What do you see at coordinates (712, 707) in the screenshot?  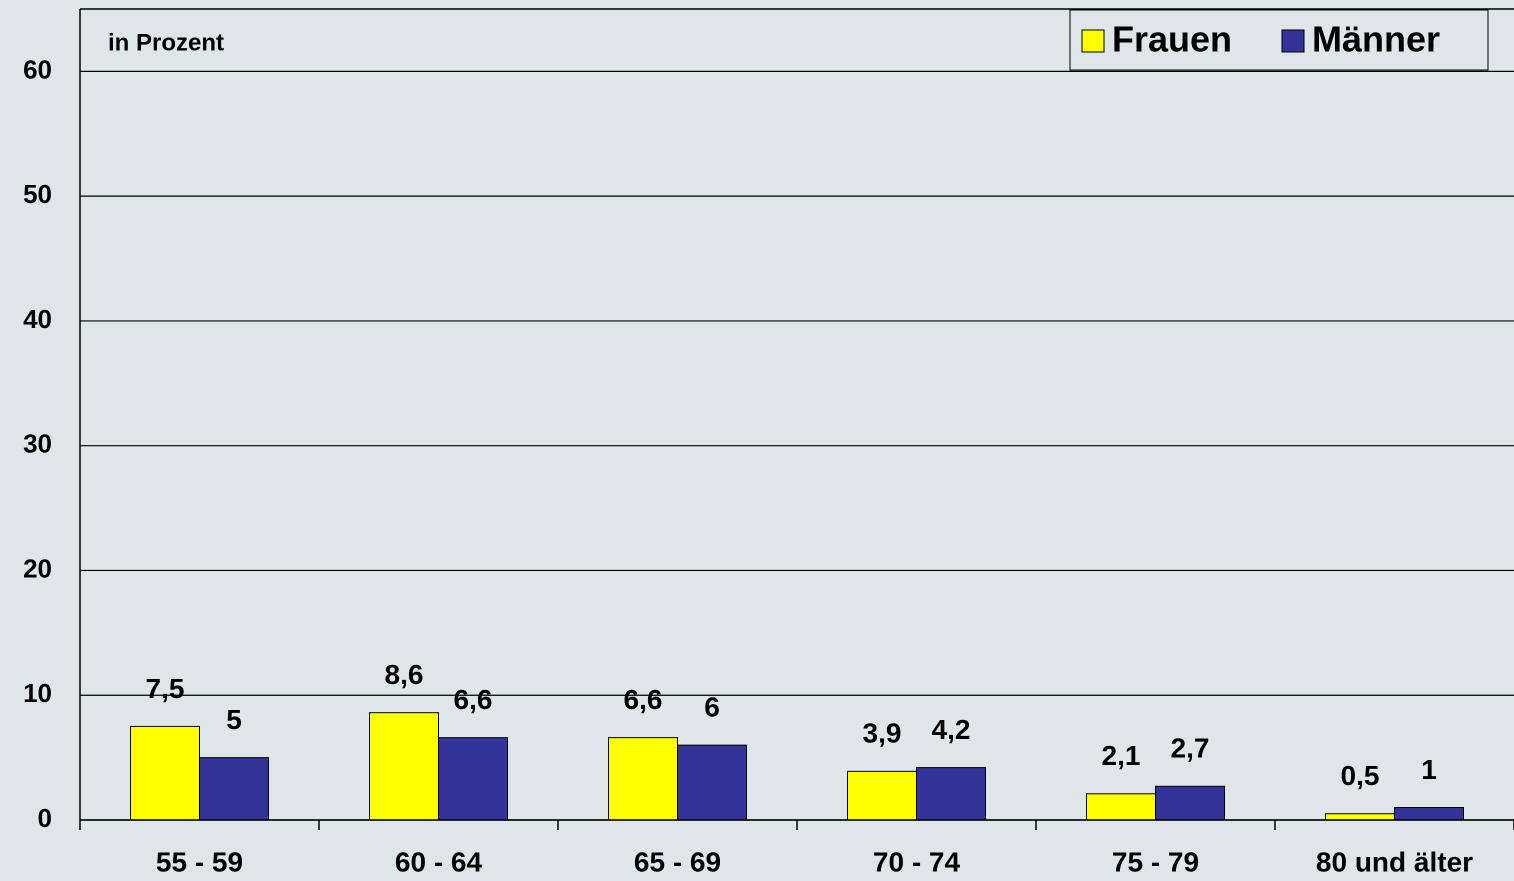 I see `value-label: 6` at bounding box center [712, 707].